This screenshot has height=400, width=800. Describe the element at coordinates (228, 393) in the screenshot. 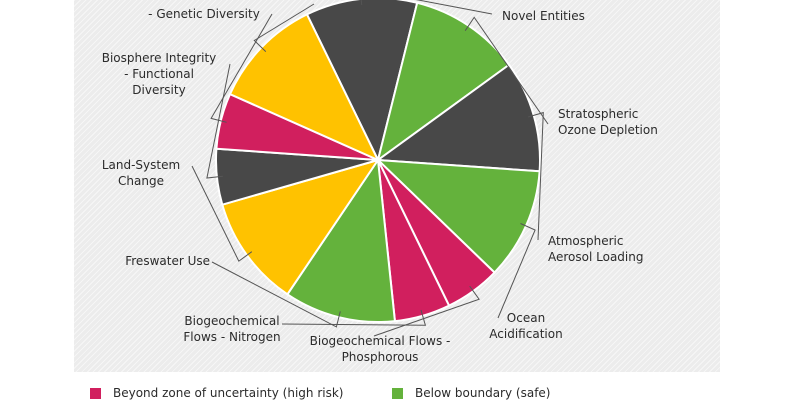

I see `legend-label-high-risk: Beyond zone of uncertainty (high risk)` at that location.